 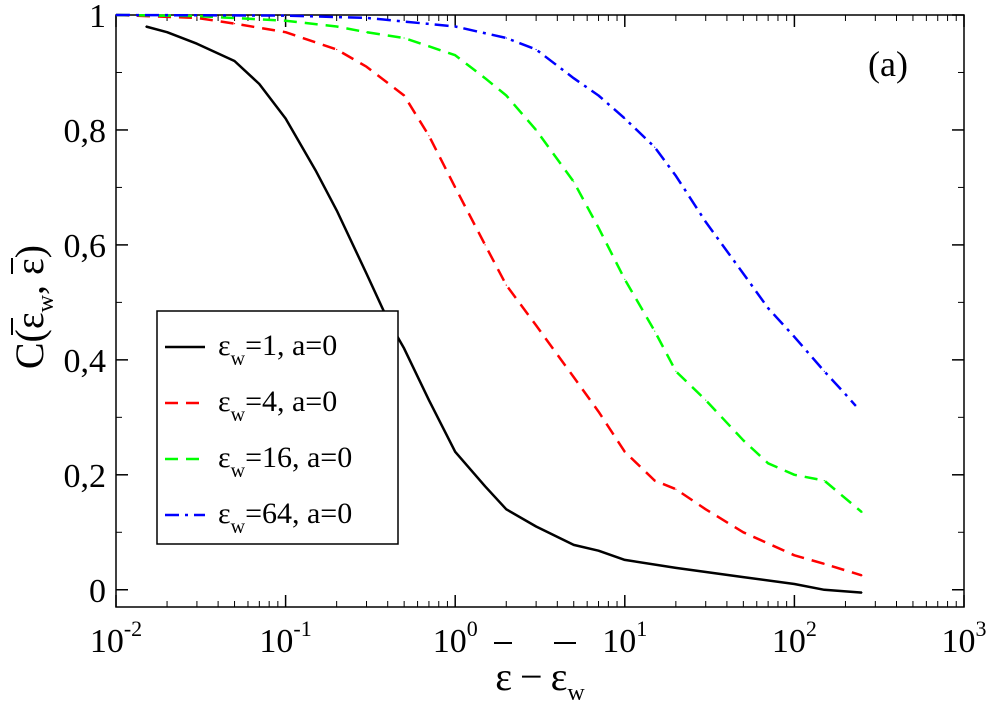 I want to click on legend-label: εw=16, a=0, so click(x=285, y=461).